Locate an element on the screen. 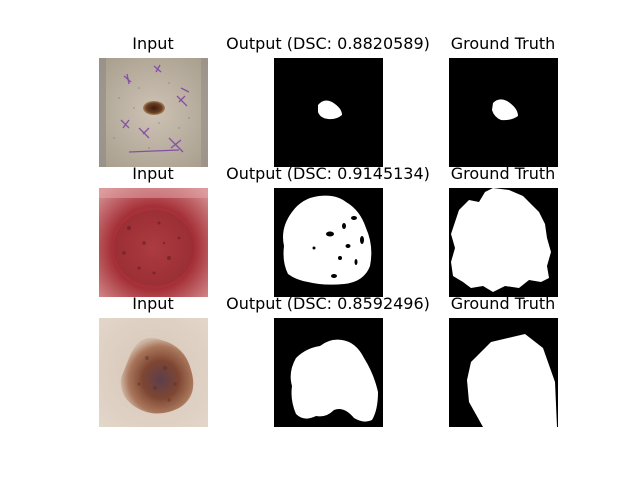 This screenshot has width=640, height=480. row1-ground-truth-mask is located at coordinates (503, 112).